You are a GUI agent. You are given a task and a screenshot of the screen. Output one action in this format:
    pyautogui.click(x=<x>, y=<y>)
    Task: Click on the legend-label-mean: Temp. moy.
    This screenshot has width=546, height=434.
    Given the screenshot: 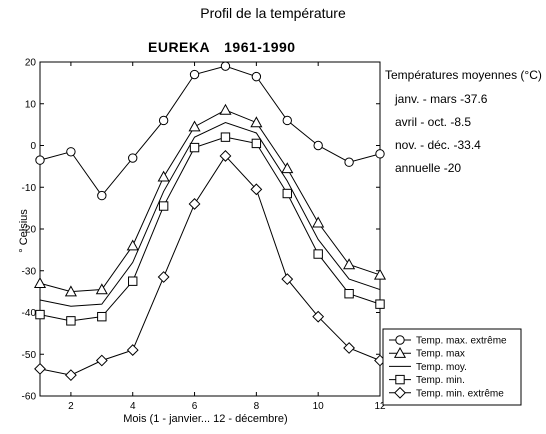 What is the action you would take?
    pyautogui.click(x=441, y=367)
    